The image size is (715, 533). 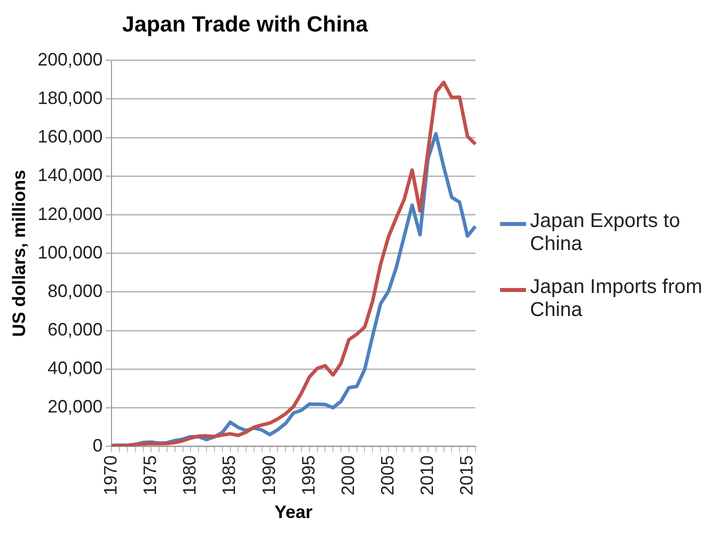 I want to click on y-tick-label: 80,000, so click(x=75, y=290).